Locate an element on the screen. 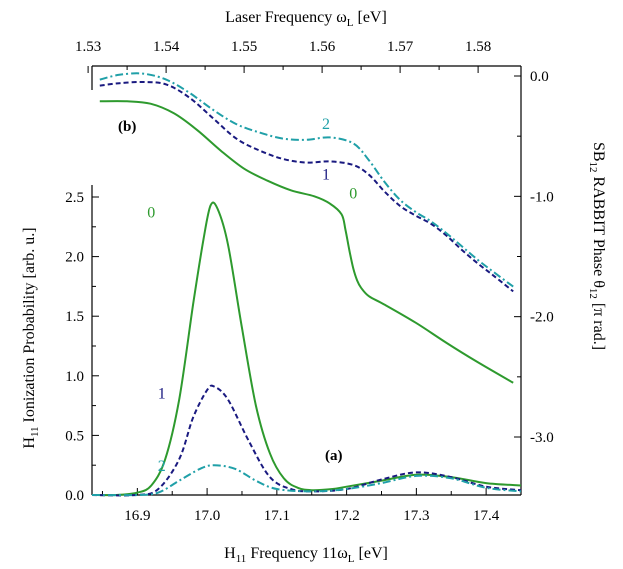  right-y-tick-label: -1.0 is located at coordinates (542, 197).